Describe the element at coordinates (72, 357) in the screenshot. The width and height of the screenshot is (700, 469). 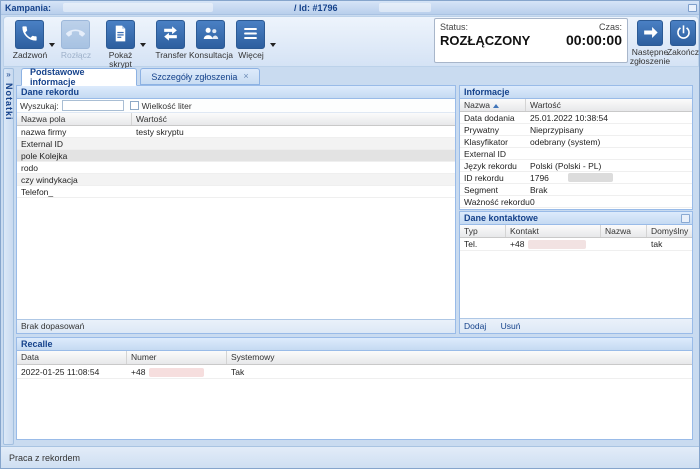
I see `column-header: Data` at that location.